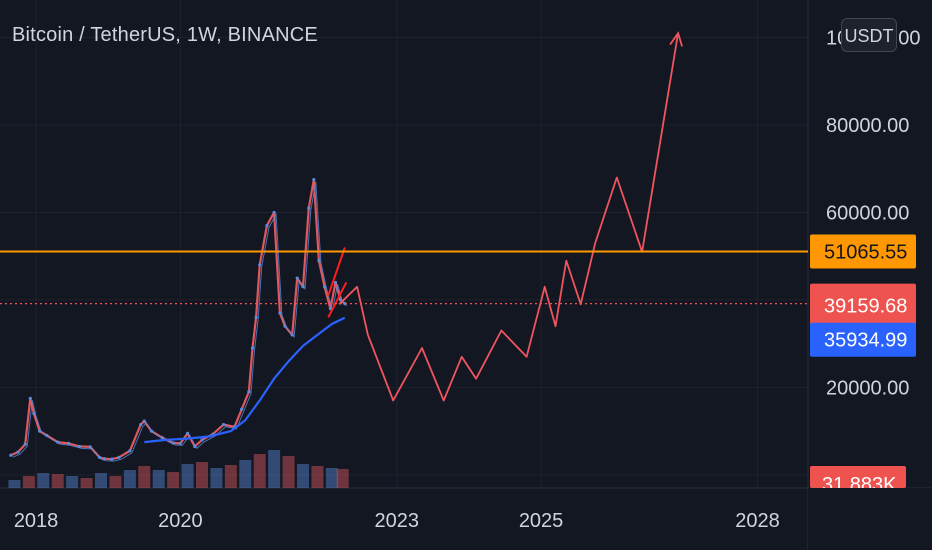  Describe the element at coordinates (245, 380) in the screenshot. I see `moving-average-line` at that location.